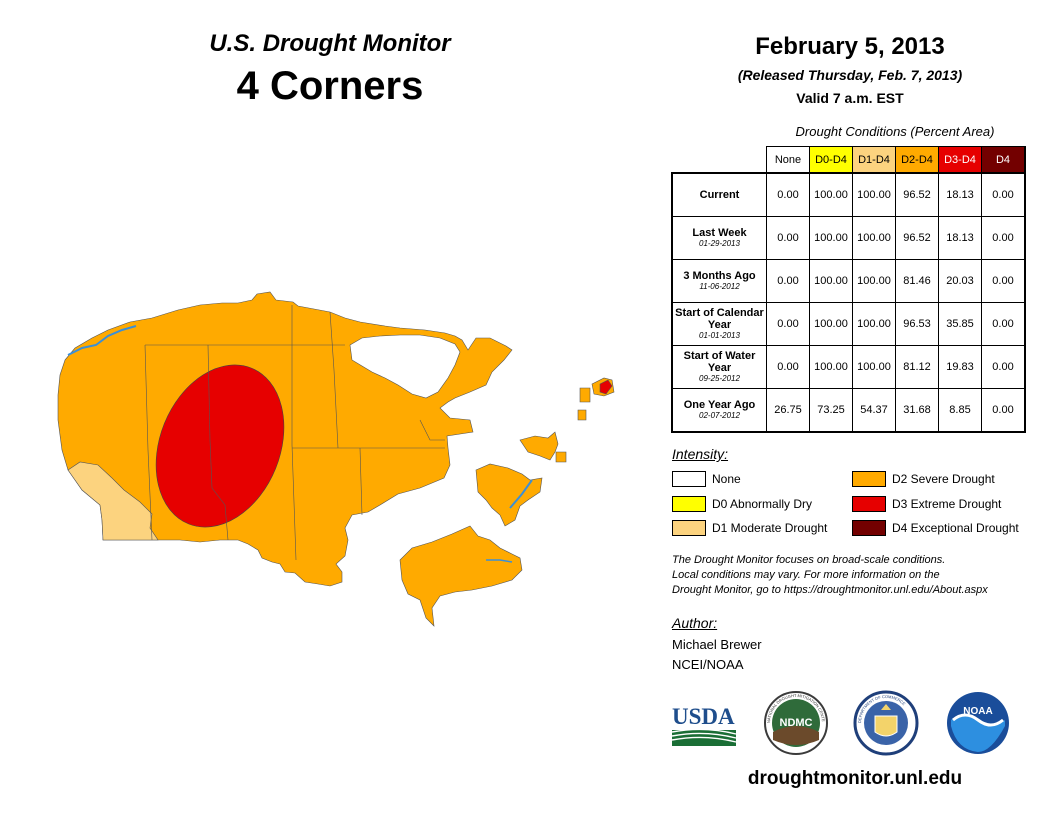 This screenshot has width=1056, height=816. I want to click on commerce-seal-logo: DEPARTMENT OF COMMERCE, so click(886, 723).